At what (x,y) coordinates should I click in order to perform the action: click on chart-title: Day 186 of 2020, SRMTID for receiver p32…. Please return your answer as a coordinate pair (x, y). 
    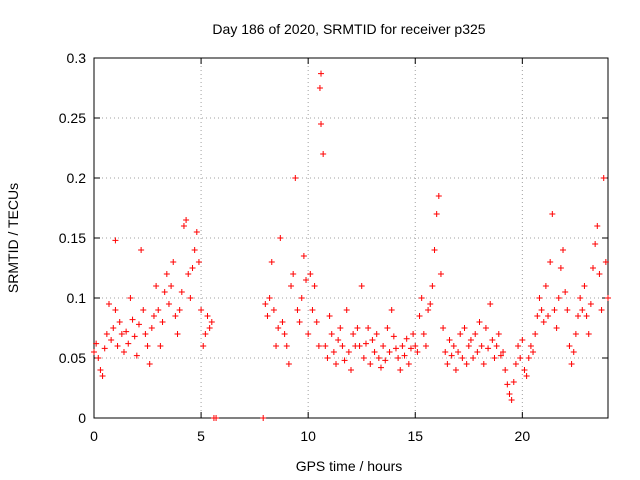
    Looking at the image, I should click on (348, 29).